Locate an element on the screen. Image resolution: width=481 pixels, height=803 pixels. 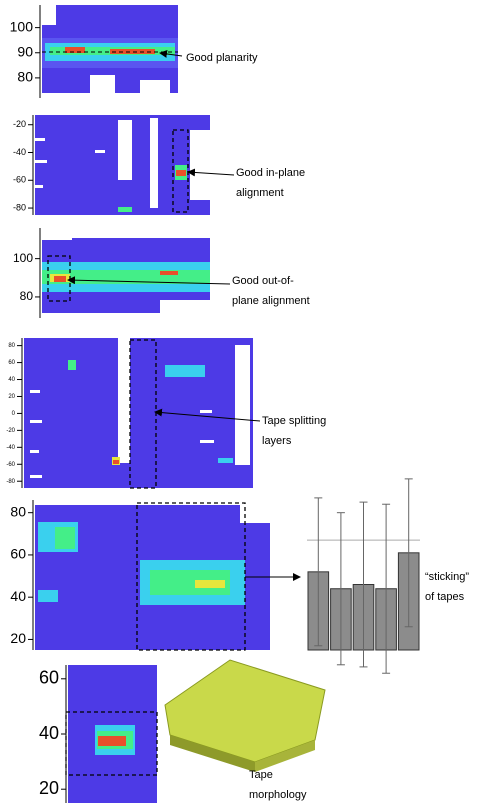
annotation: Good planarity is located at coordinates (222, 58).